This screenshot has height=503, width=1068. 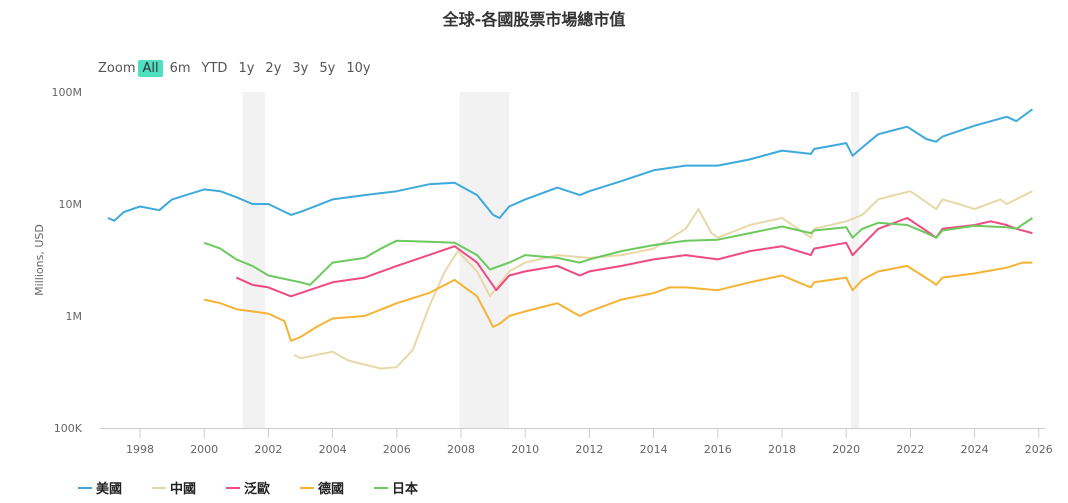 What do you see at coordinates (975, 449) in the screenshot?
I see `x-tick-label: 2024` at bounding box center [975, 449].